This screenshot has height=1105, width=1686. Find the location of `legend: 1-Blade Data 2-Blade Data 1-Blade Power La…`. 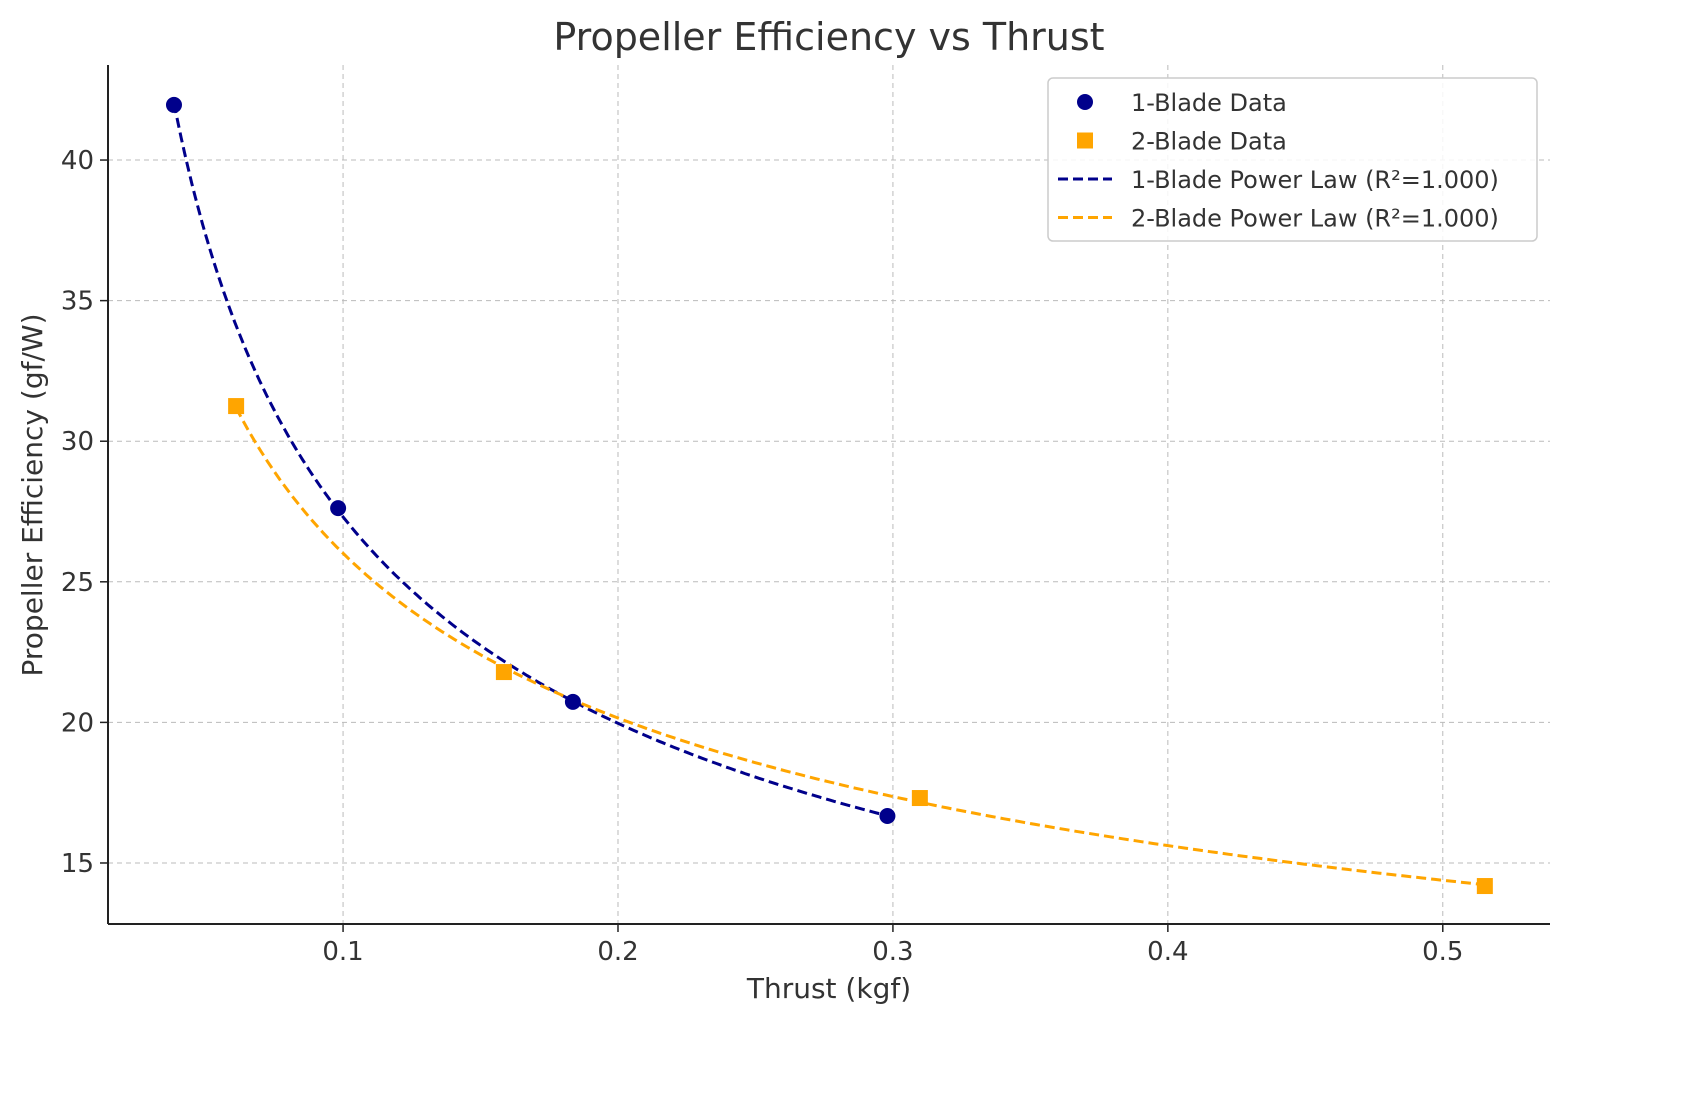

legend: 1-Blade Data 2-Blade Data 1-Blade Power La… is located at coordinates (1292, 159).